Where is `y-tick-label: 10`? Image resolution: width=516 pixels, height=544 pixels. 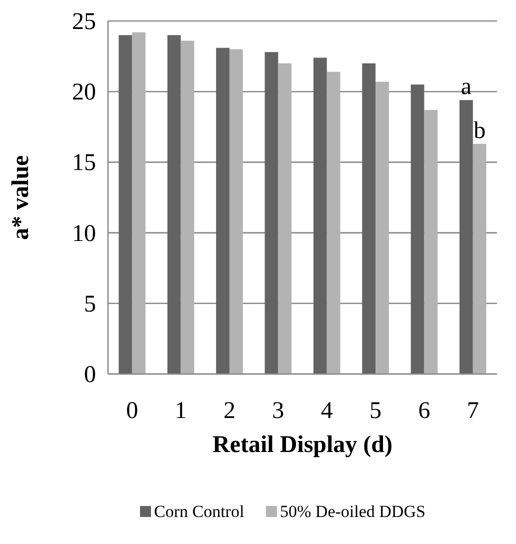
y-tick-label: 10 is located at coordinates (84, 233).